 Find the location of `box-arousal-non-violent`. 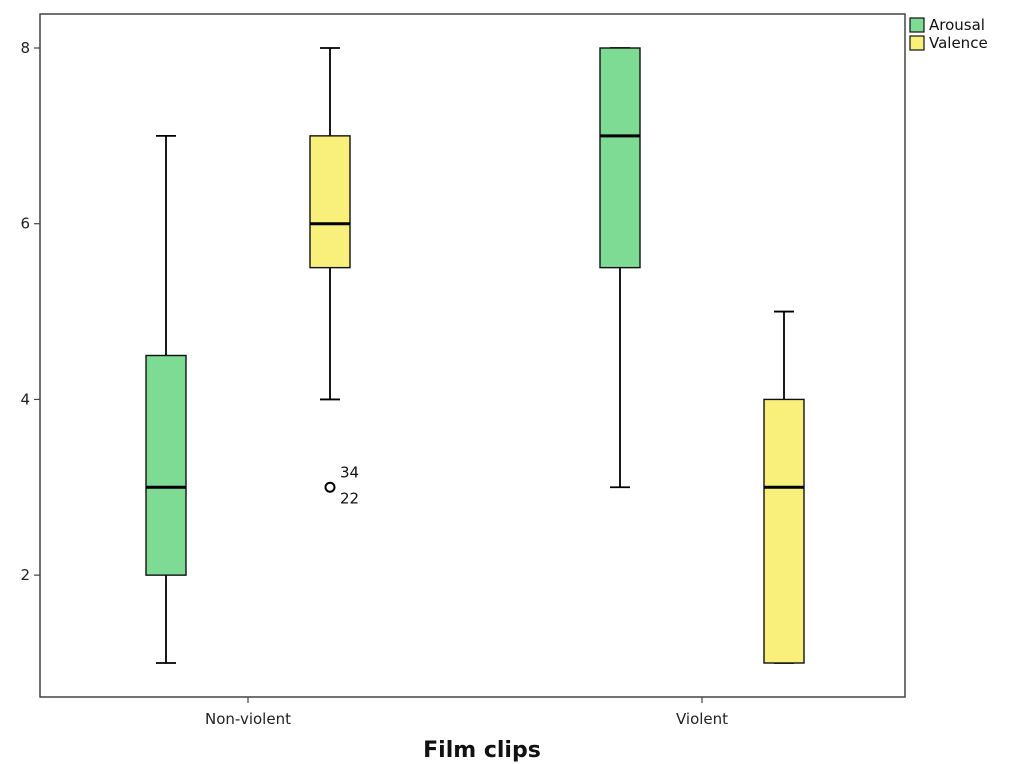

box-arousal-non-violent is located at coordinates (166, 399).